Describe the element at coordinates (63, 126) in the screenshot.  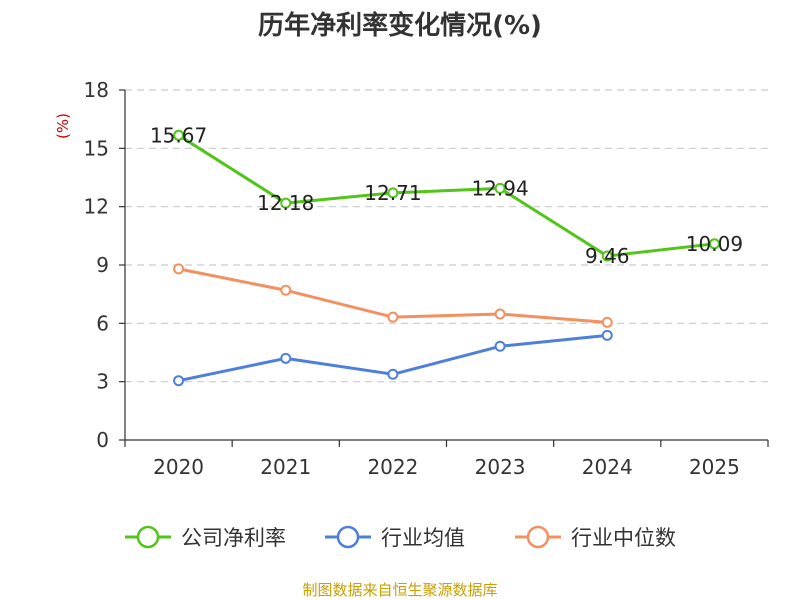
I see `y-axis-label: (%)` at that location.